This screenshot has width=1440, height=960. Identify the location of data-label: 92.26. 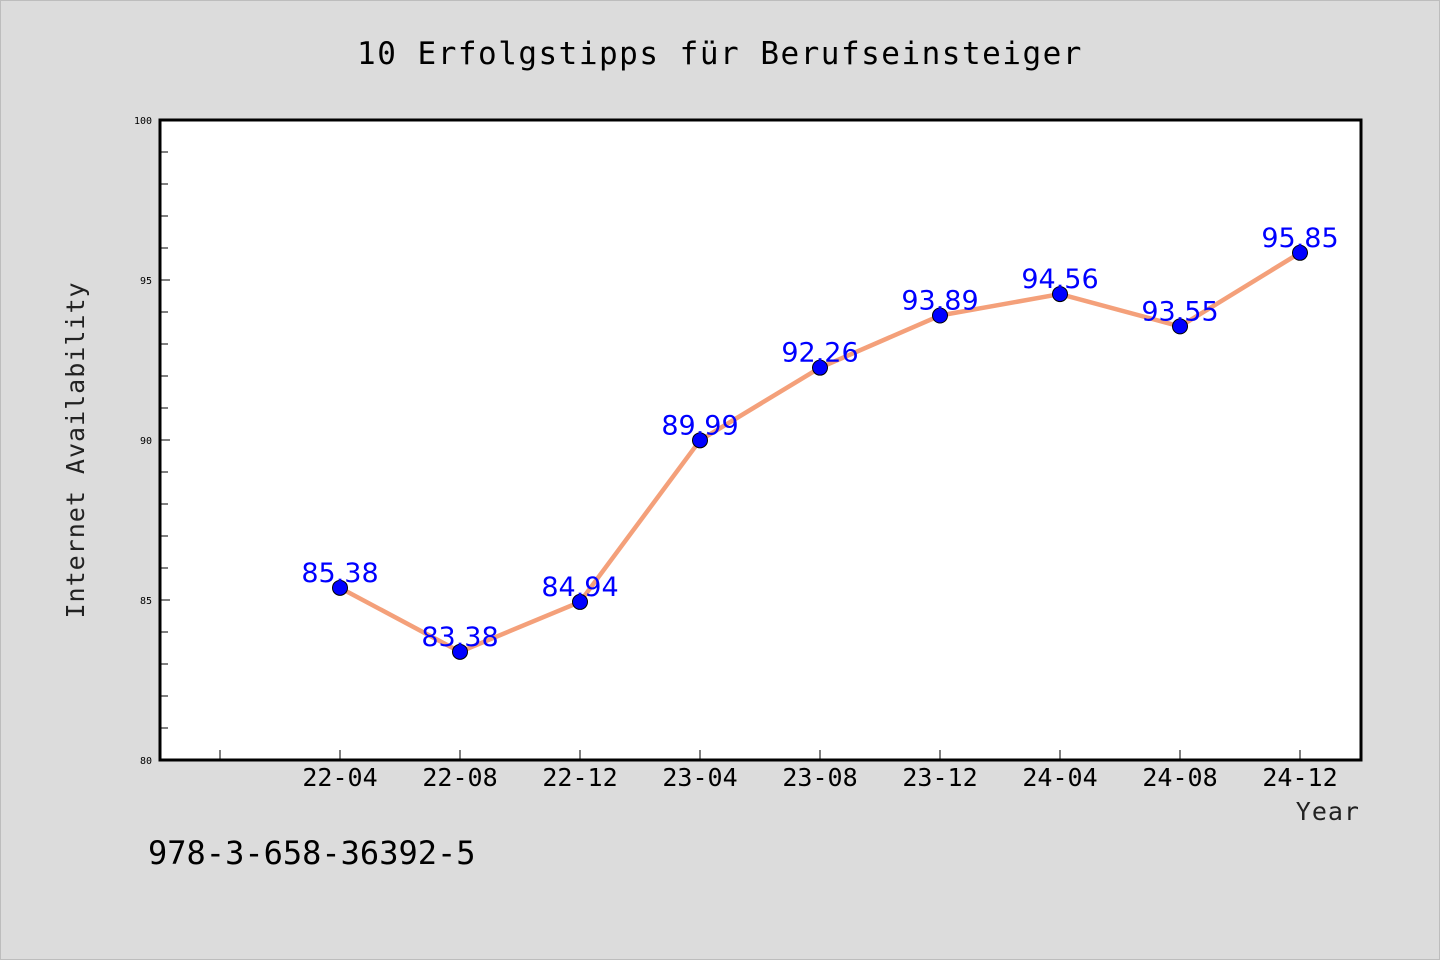
(819, 353).